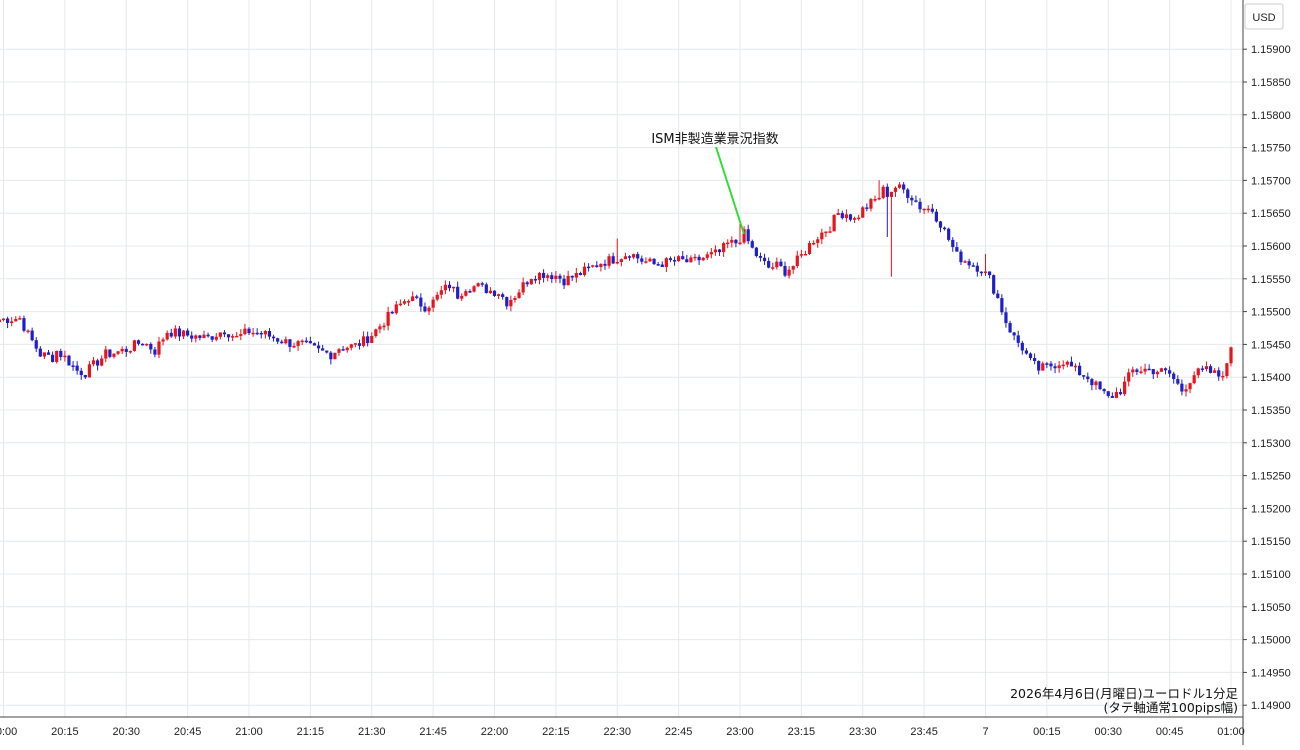  Describe the element at coordinates (1263, 18) in the screenshot. I see `currency-label: USD` at that location.